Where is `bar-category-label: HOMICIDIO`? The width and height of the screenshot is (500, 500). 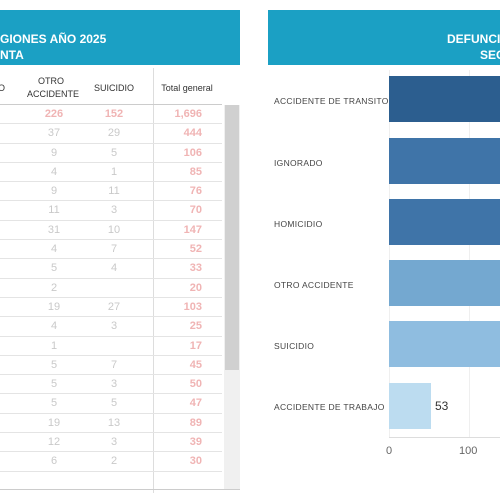 bar-category-label: HOMICIDIO is located at coordinates (298, 224).